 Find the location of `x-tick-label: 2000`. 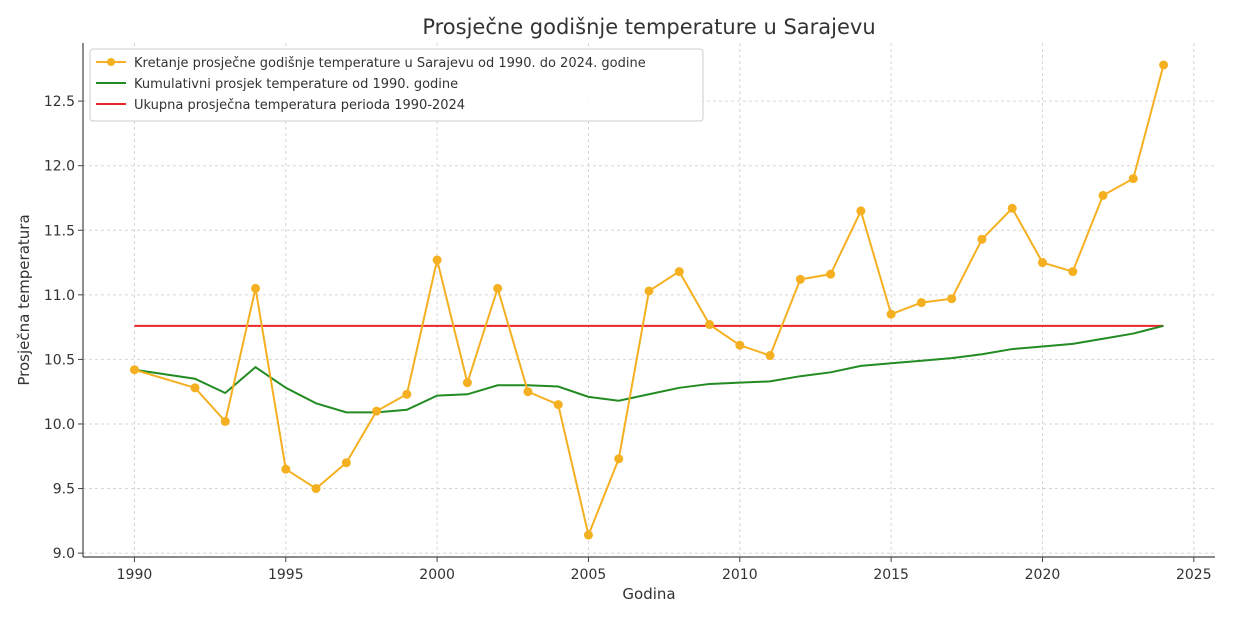

x-tick-label: 2000 is located at coordinates (437, 575).